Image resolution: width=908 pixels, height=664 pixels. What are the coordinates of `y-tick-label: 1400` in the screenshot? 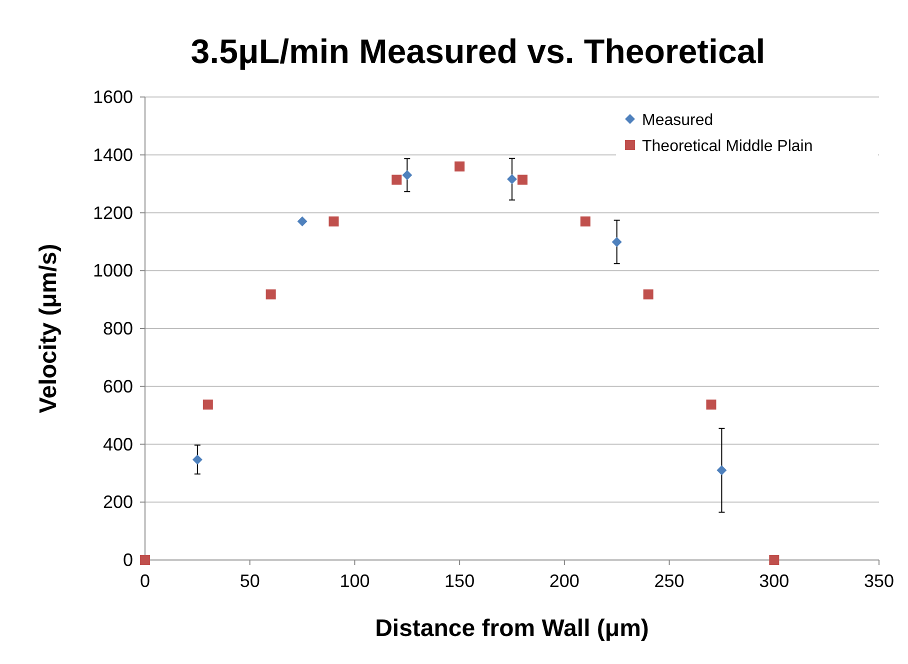 It's located at (112, 154).